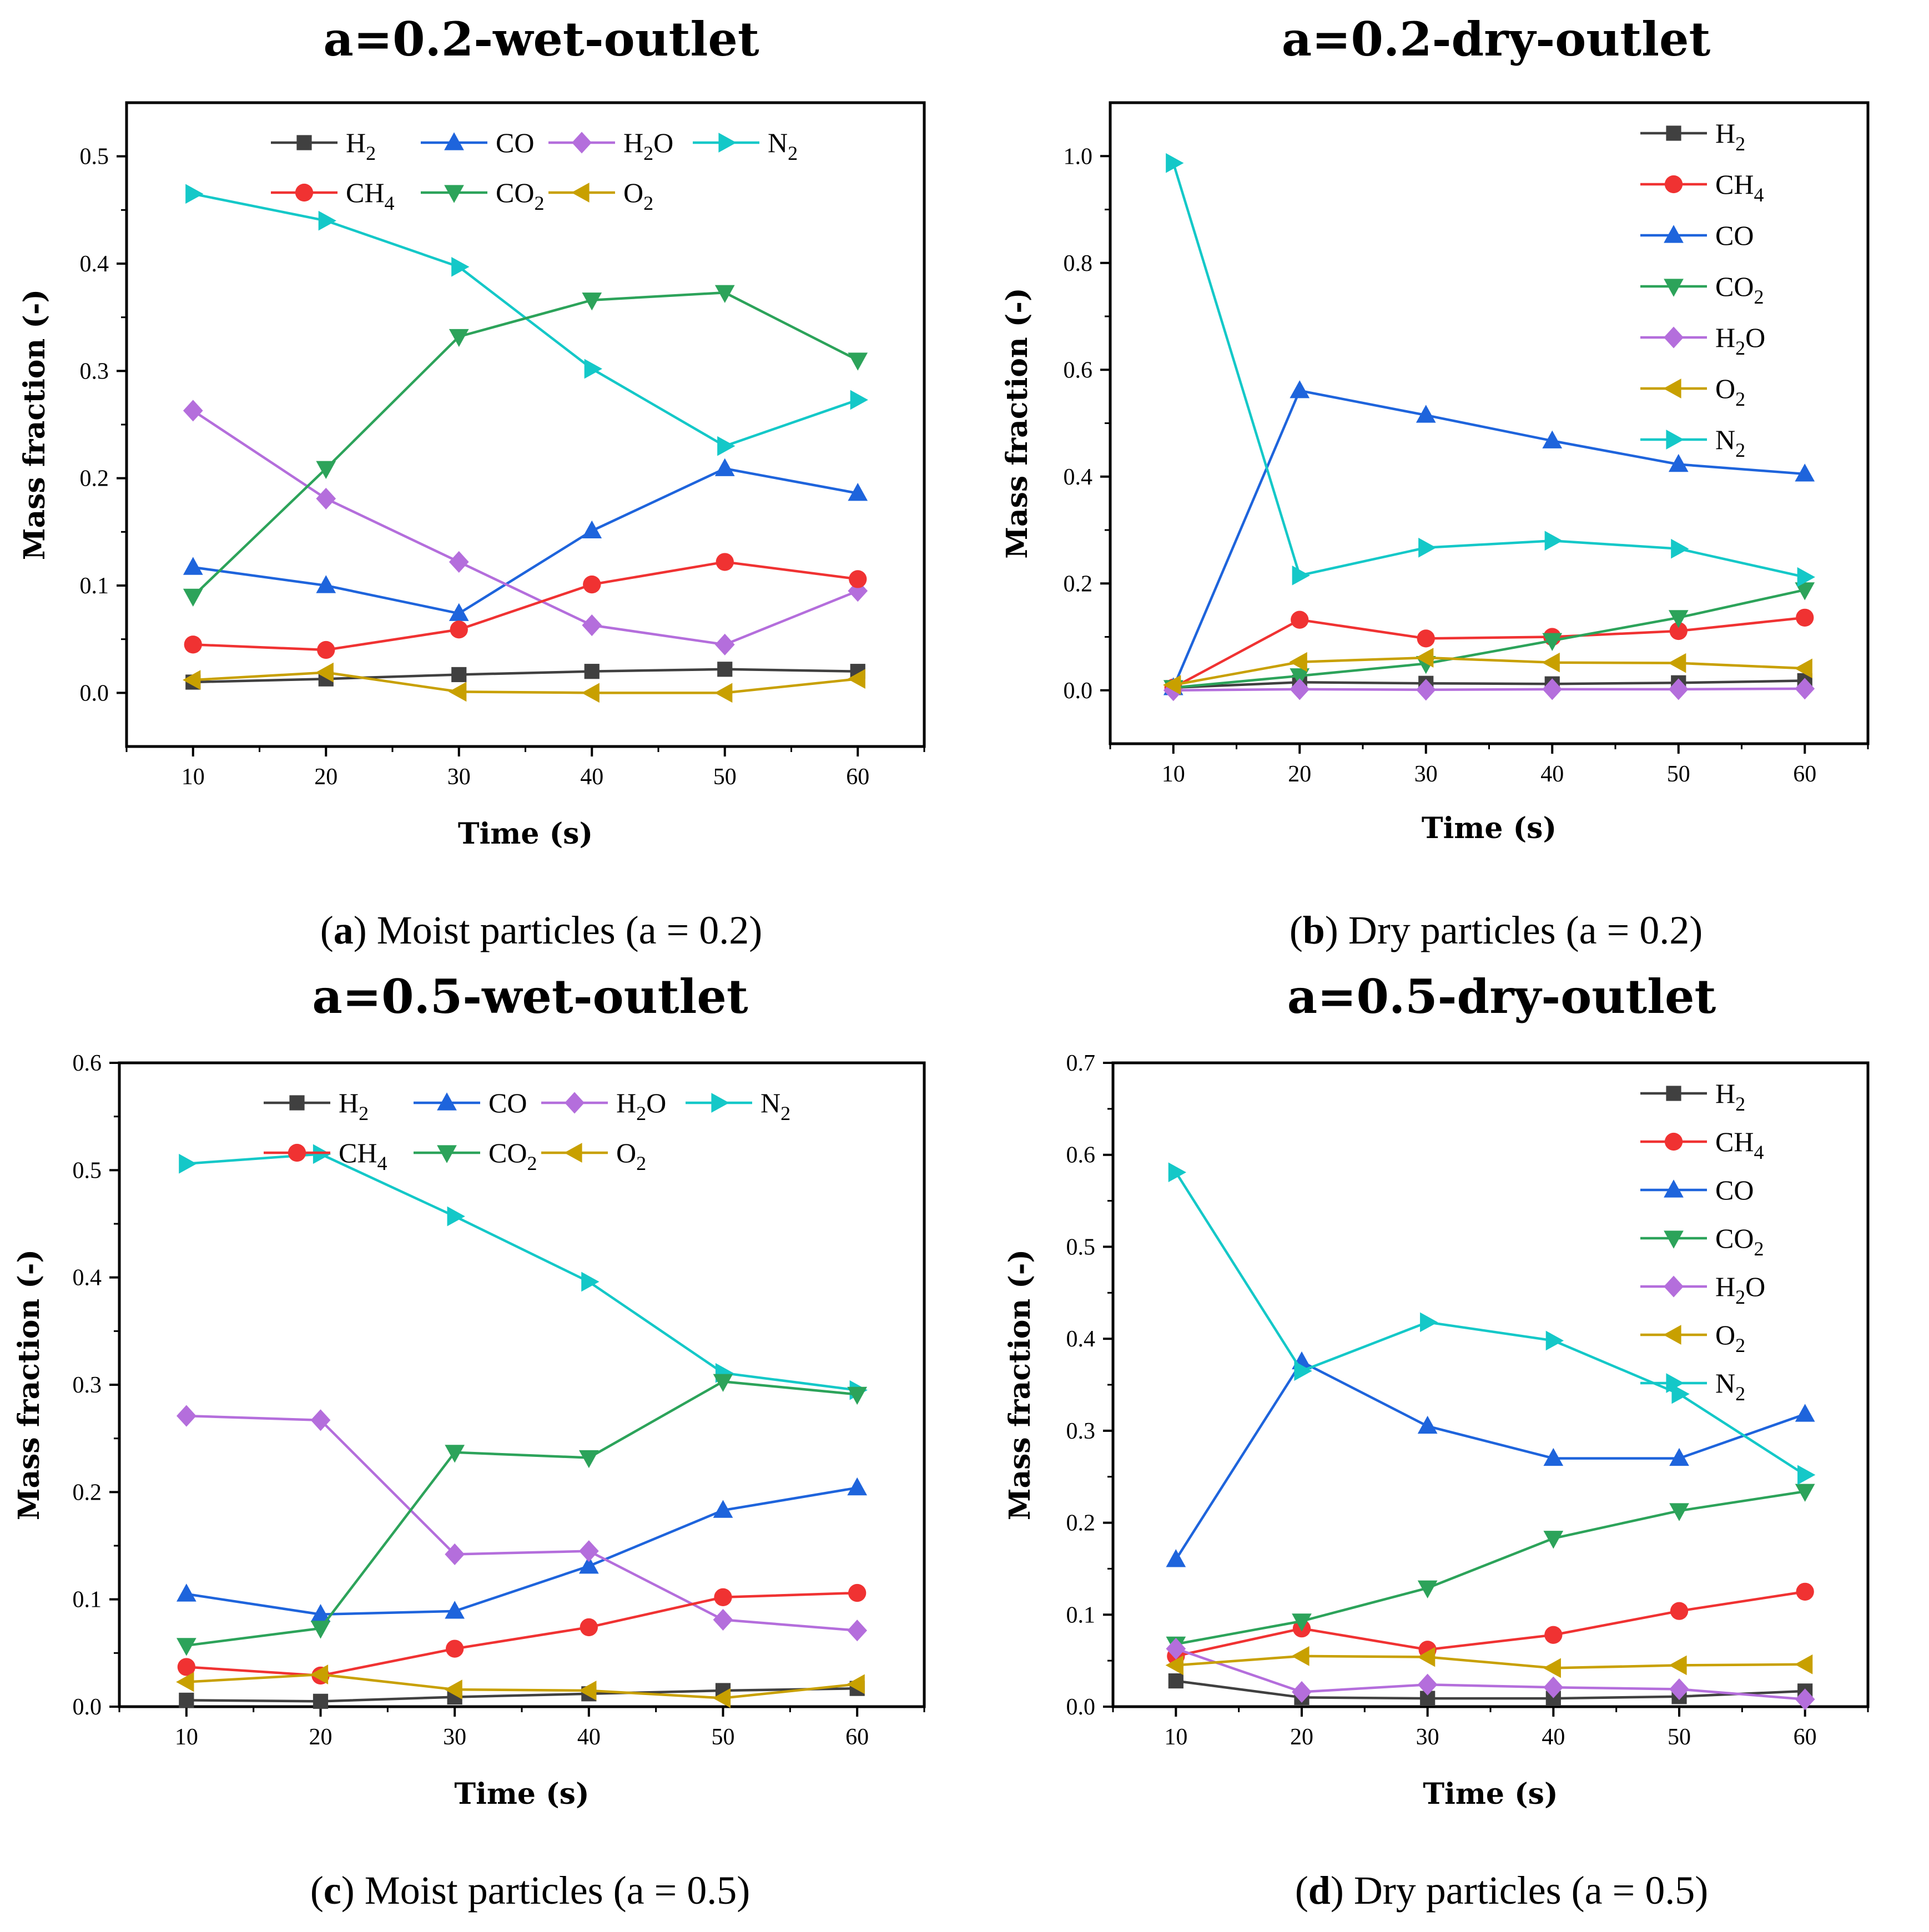 Image resolution: width=1929 pixels, height=1932 pixels. What do you see at coordinates (1703, 1241) in the screenshot?
I see `legend: H2 CH4 CO CO2 H2O O2 N2` at bounding box center [1703, 1241].